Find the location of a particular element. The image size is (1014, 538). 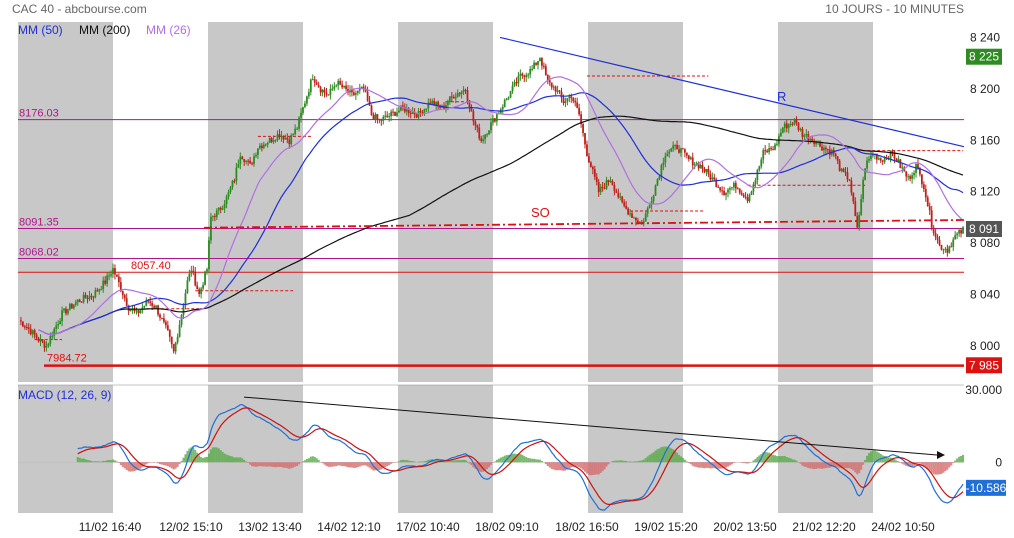

level-label: 8068.02 is located at coordinates (39, 253).